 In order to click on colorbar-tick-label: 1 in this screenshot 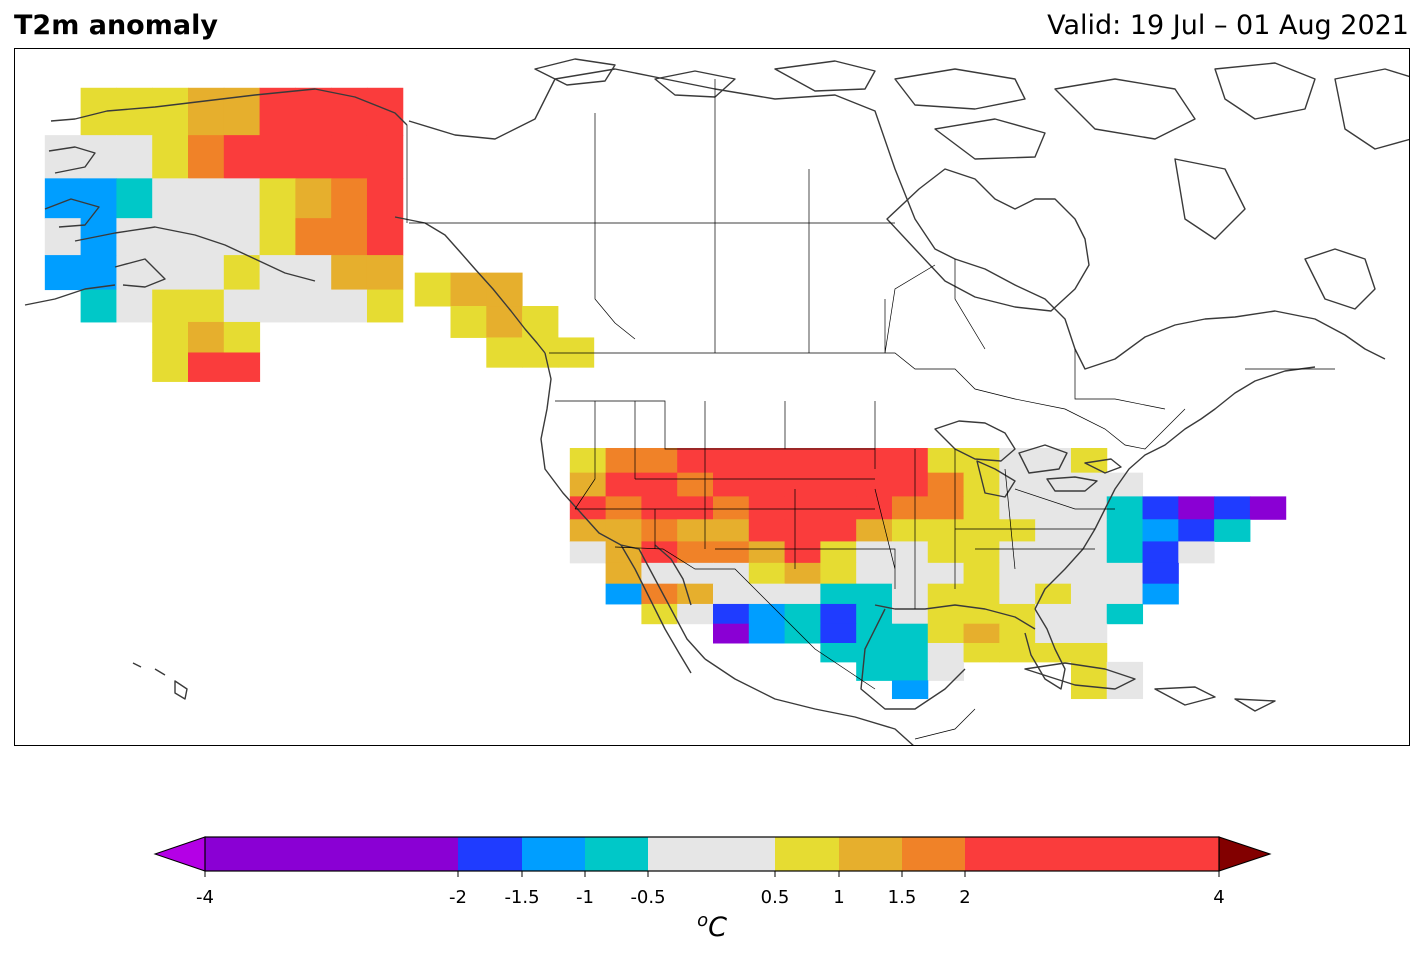, I will do `click(839, 897)`.